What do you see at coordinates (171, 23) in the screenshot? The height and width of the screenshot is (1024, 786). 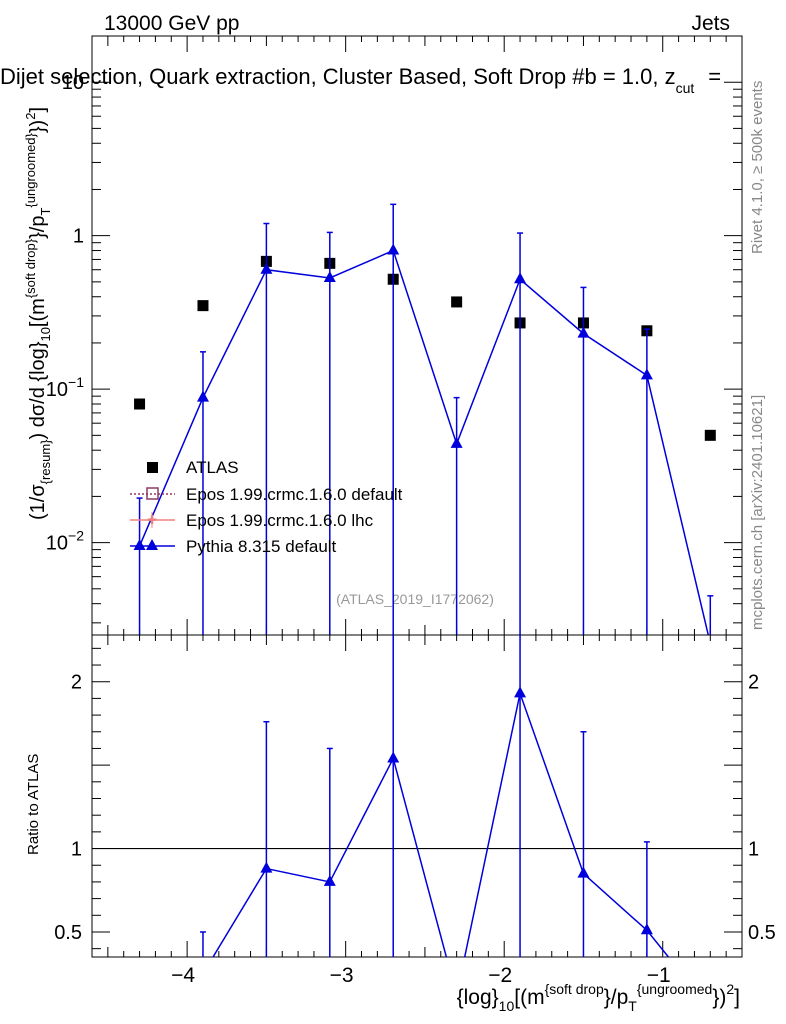 I see `energy-label: 13000 GeV pp` at bounding box center [171, 23].